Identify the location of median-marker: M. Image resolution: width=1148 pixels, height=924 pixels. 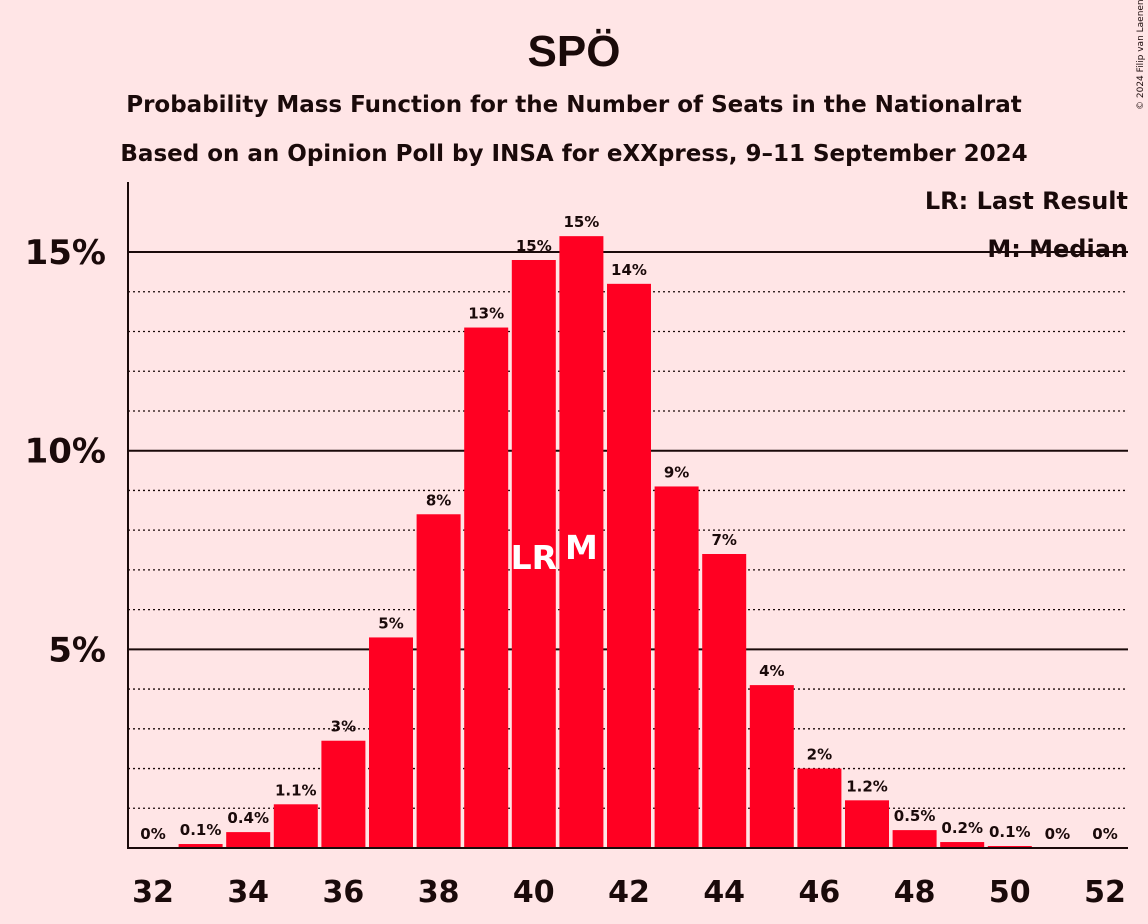
(581, 547).